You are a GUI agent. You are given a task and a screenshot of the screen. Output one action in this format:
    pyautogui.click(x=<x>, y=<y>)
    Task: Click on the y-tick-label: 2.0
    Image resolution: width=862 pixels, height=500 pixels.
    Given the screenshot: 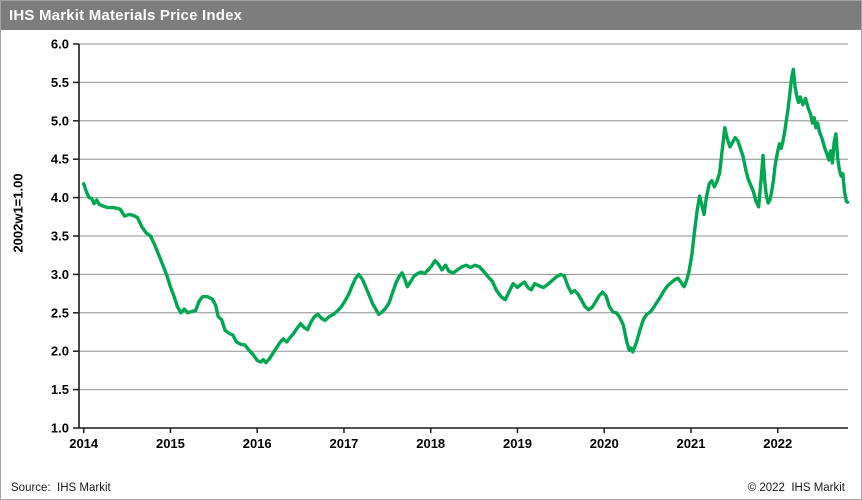 What is the action you would take?
    pyautogui.click(x=60, y=351)
    